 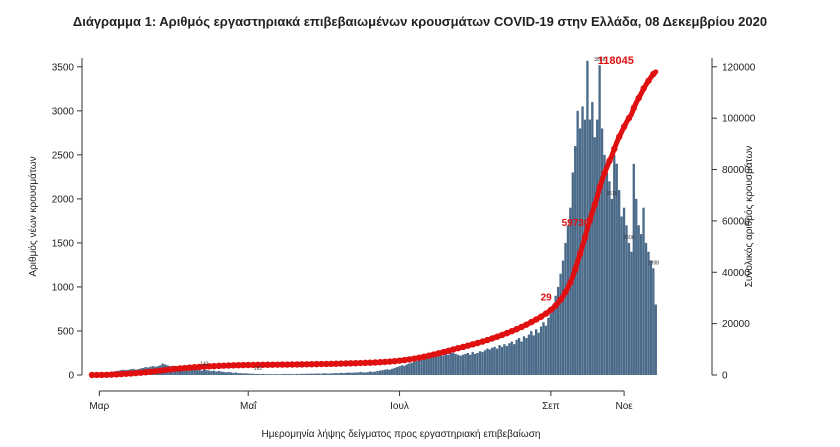 I want to click on y-left-tick-label: 2500, so click(x=63, y=155).